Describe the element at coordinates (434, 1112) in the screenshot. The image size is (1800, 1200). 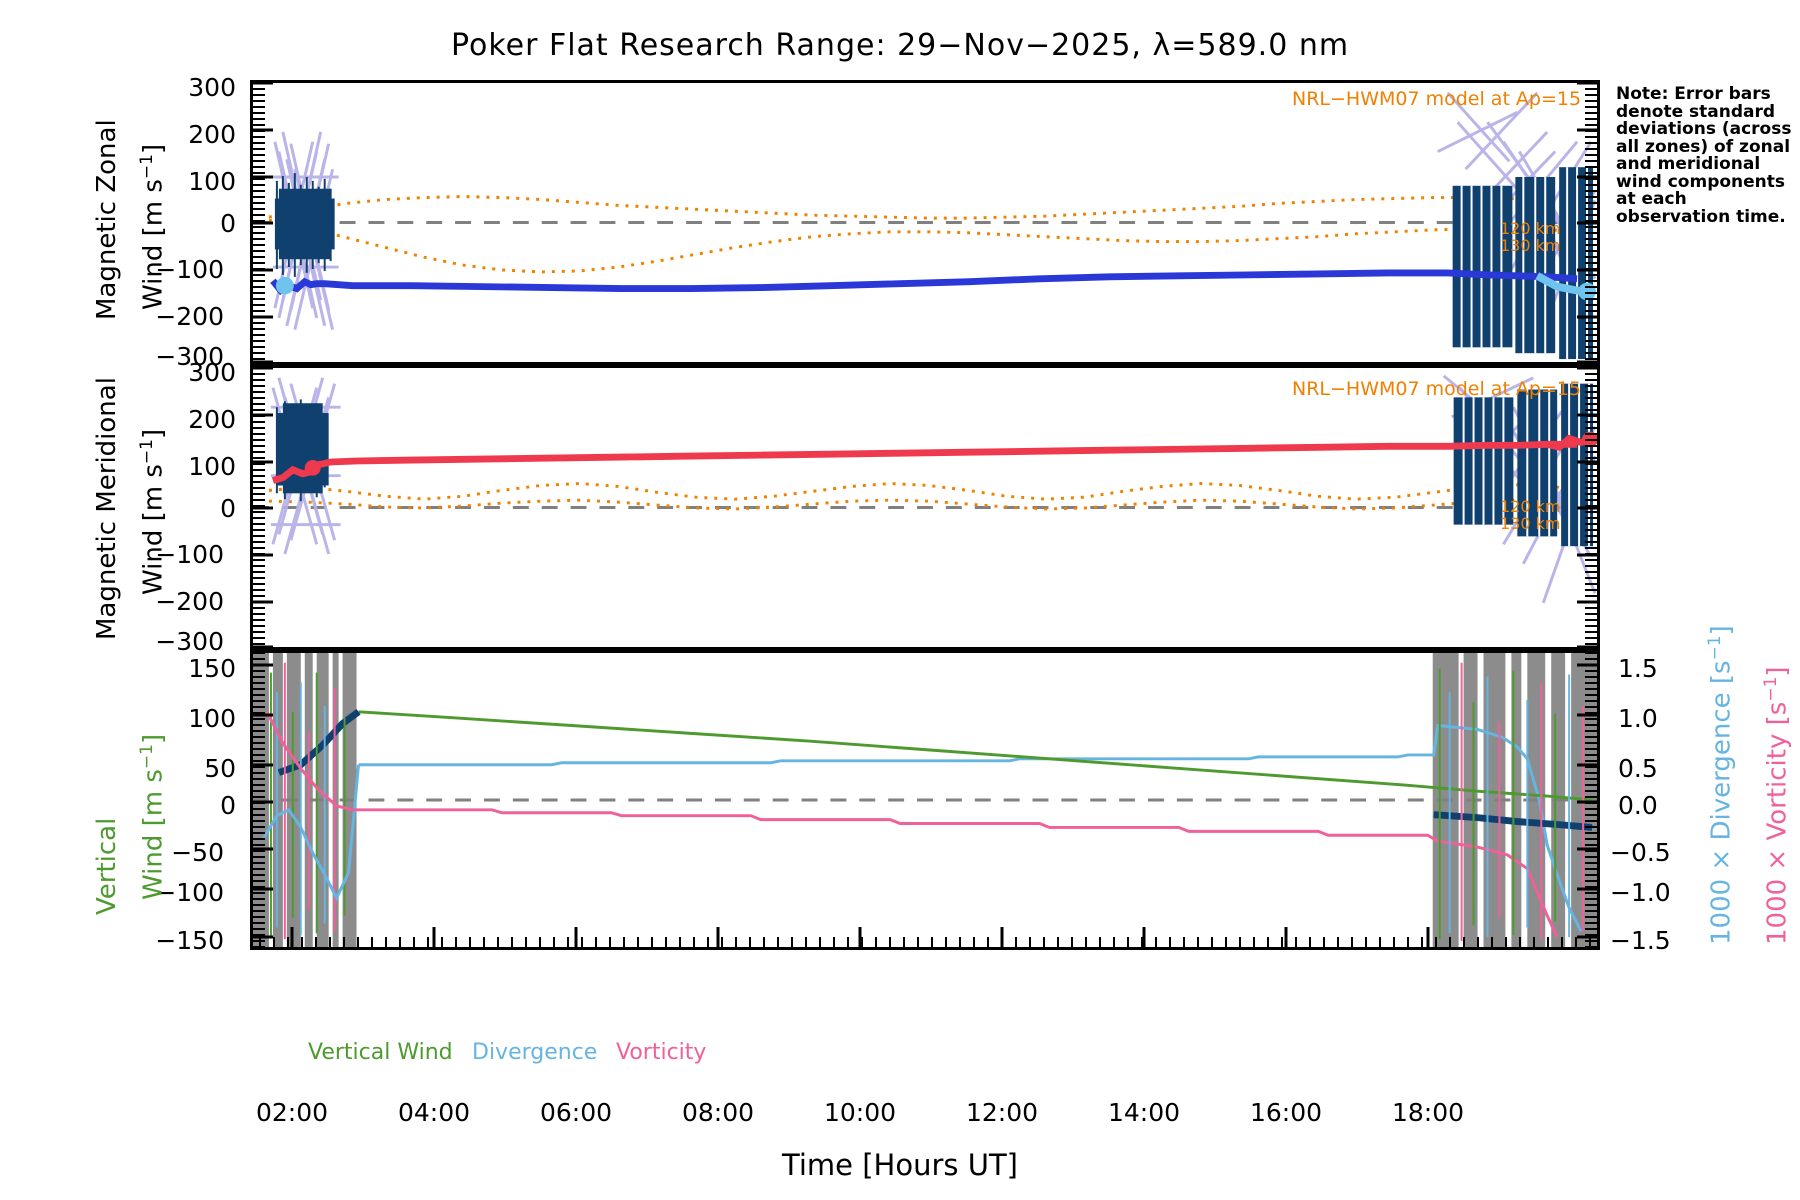
I see `xtick-0400: 04:00` at that location.